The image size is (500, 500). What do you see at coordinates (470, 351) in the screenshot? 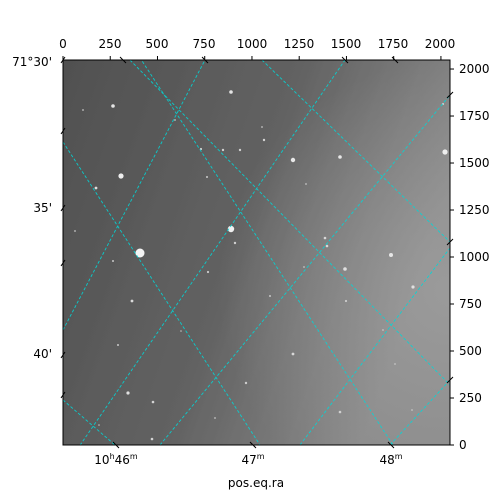
I see `right-tick-label: 500` at bounding box center [470, 351].